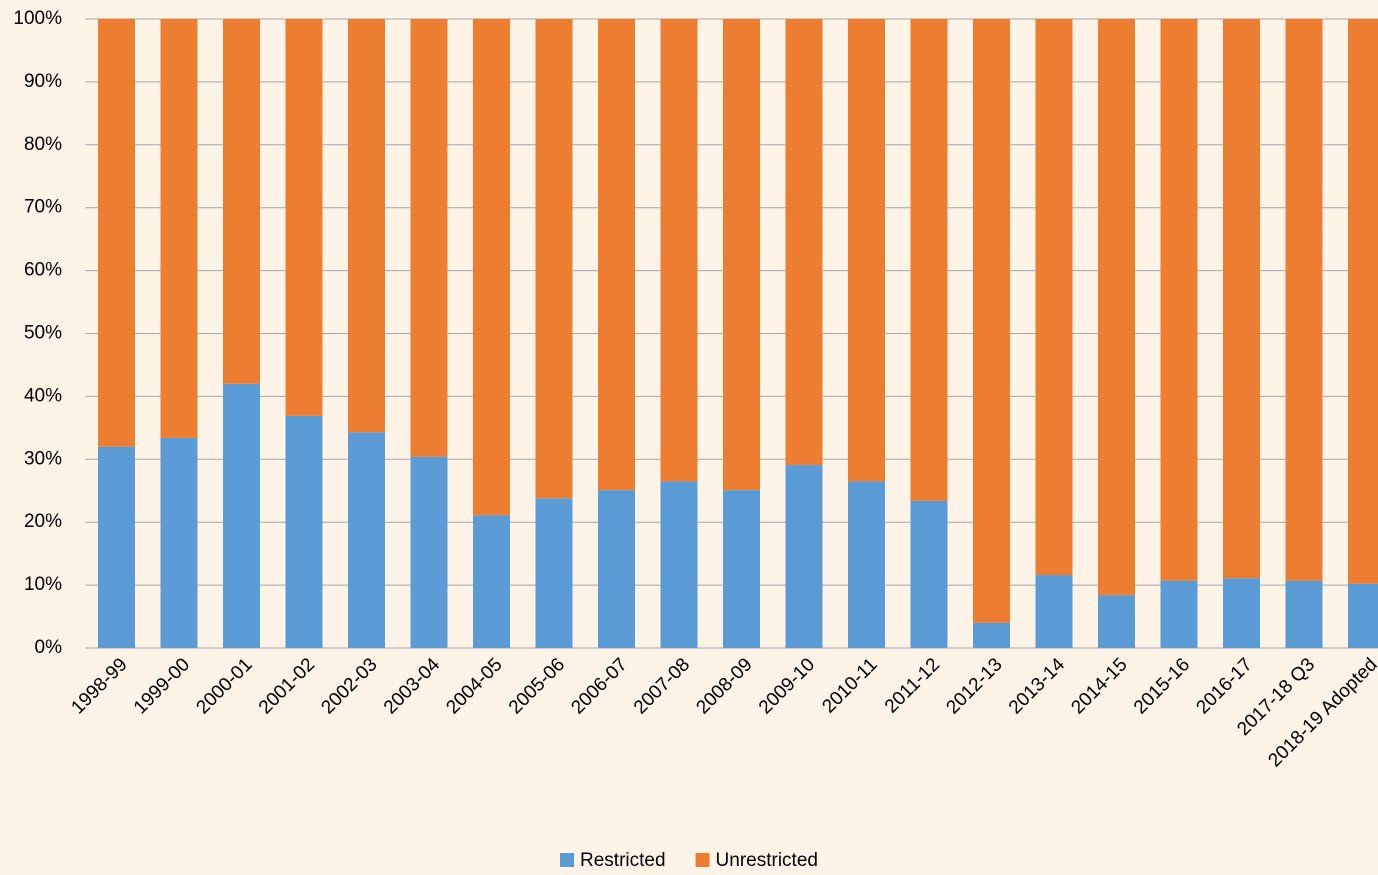 Image resolution: width=1378 pixels, height=875 pixels. I want to click on x-tick-label: 1999-00, so click(162, 686).